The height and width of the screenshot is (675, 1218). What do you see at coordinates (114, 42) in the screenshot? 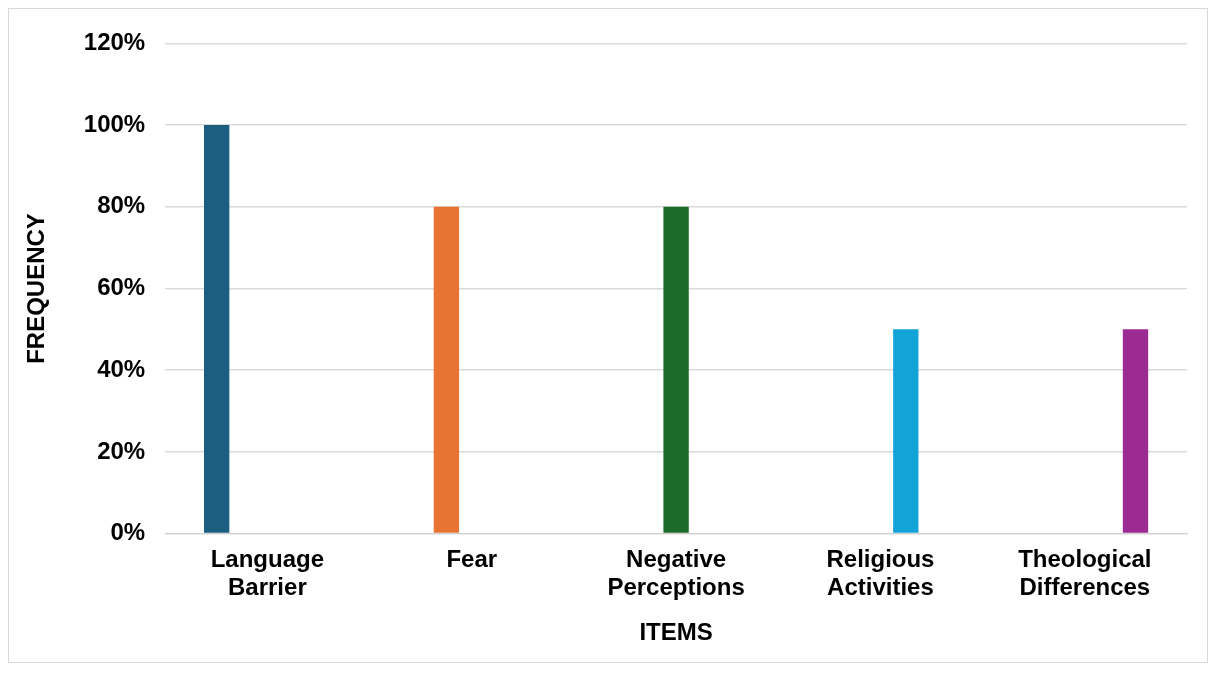
I see `y-tick-label: 120%` at bounding box center [114, 42].